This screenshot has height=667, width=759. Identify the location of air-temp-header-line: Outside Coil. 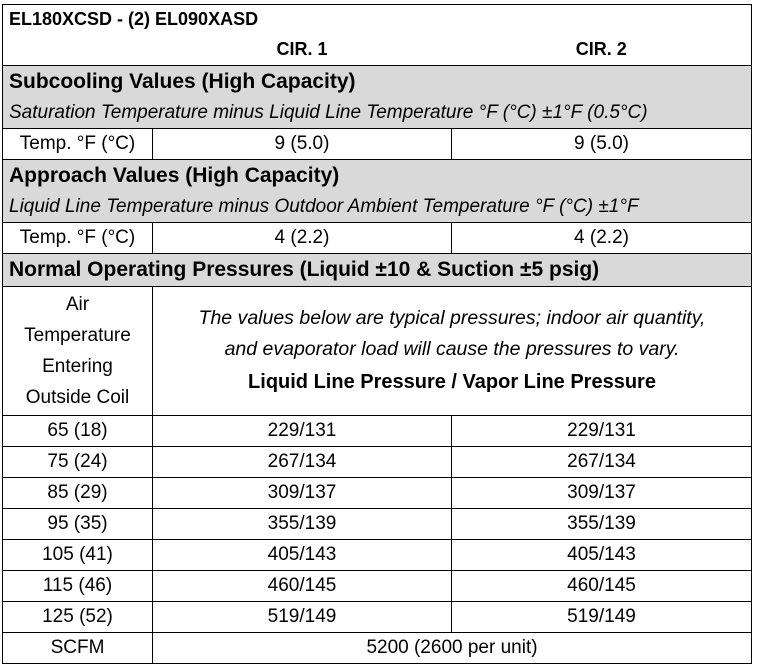
(77, 397).